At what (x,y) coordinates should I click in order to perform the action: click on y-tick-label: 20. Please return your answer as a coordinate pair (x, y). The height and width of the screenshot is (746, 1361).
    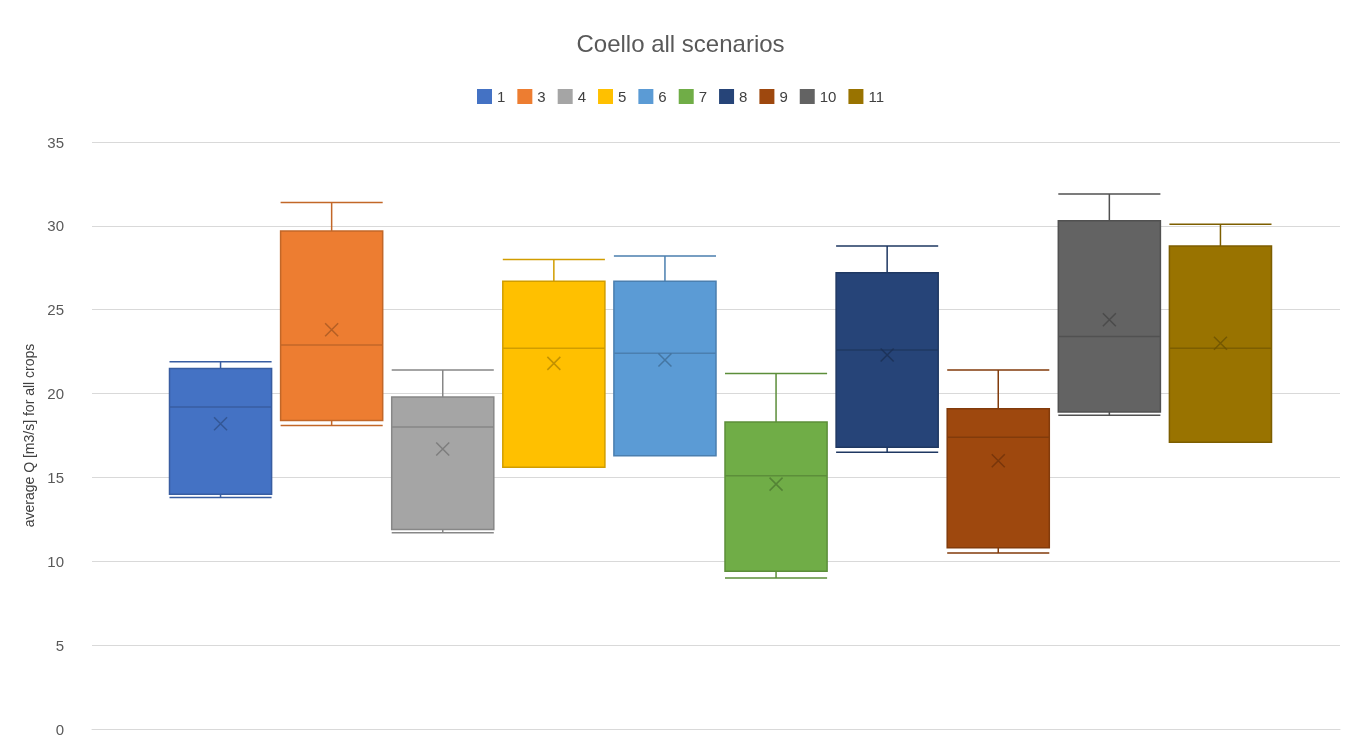
    Looking at the image, I should click on (55, 394).